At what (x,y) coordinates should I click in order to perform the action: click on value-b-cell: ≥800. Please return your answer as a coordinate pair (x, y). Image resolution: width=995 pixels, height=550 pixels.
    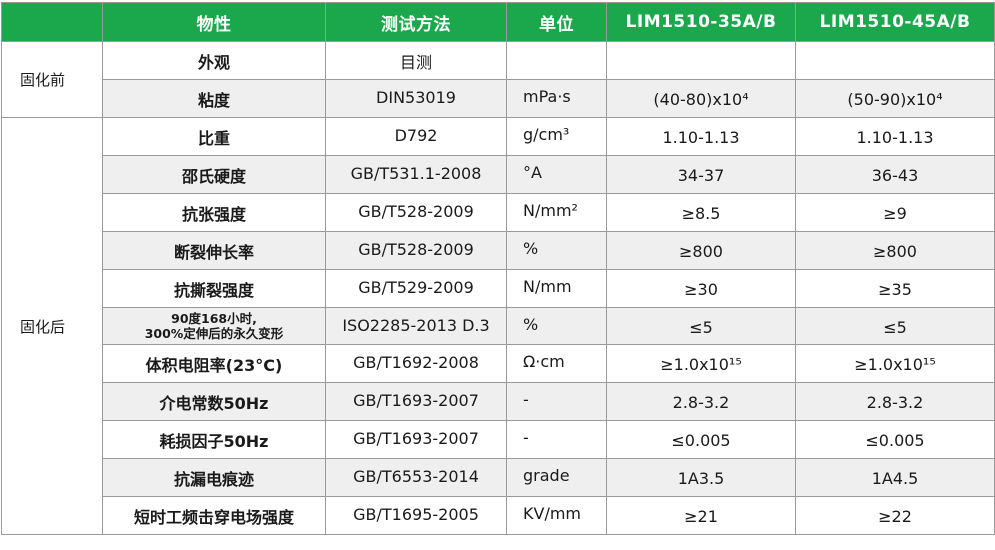
    Looking at the image, I should click on (895, 250).